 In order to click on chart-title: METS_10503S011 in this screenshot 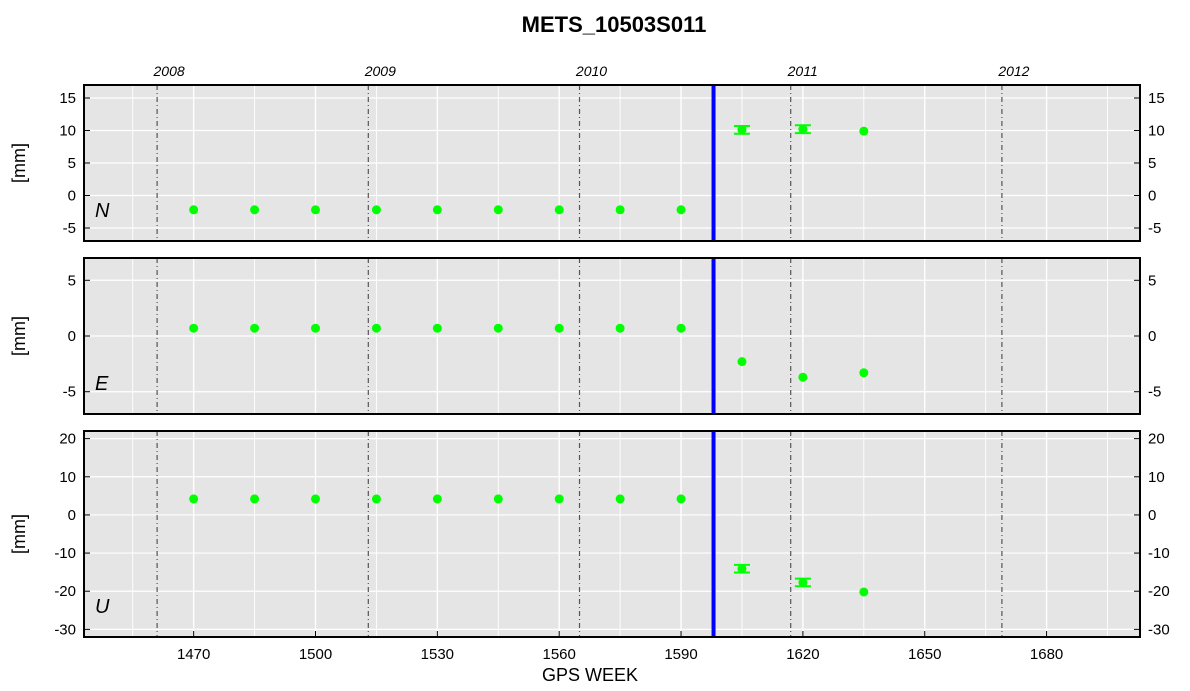, I will do `click(614, 24)`.